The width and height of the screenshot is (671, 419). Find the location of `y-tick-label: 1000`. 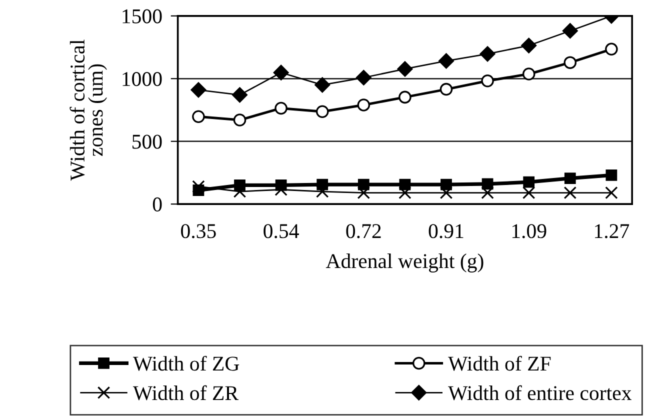

y-tick-label: 1000 is located at coordinates (142, 79).